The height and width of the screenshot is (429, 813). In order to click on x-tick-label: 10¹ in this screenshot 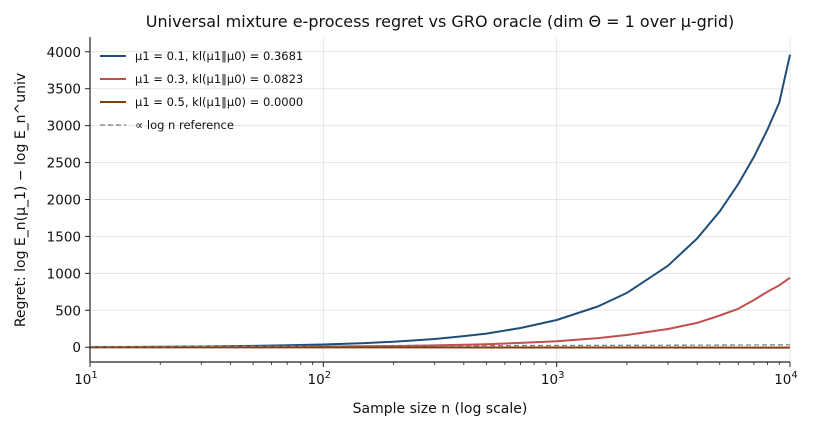, I will do `click(86, 379)`.